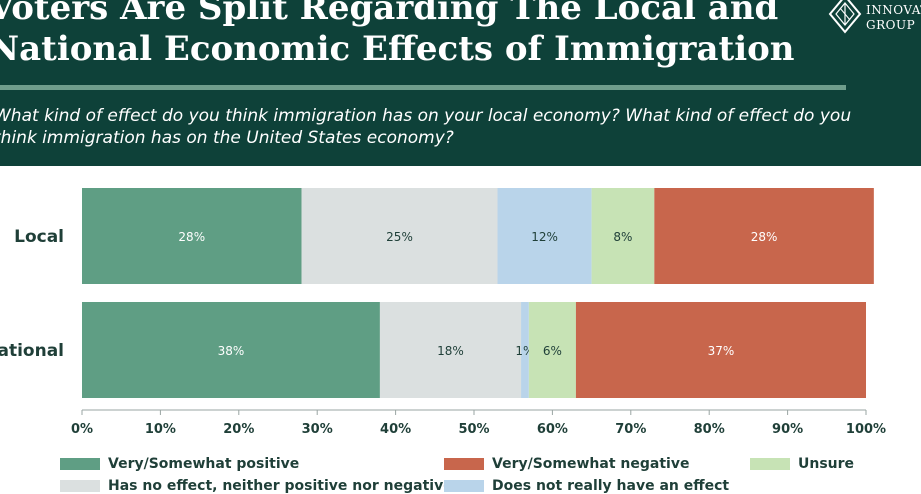  Describe the element at coordinates (423, 87) in the screenshot. I see `title-divider` at that location.